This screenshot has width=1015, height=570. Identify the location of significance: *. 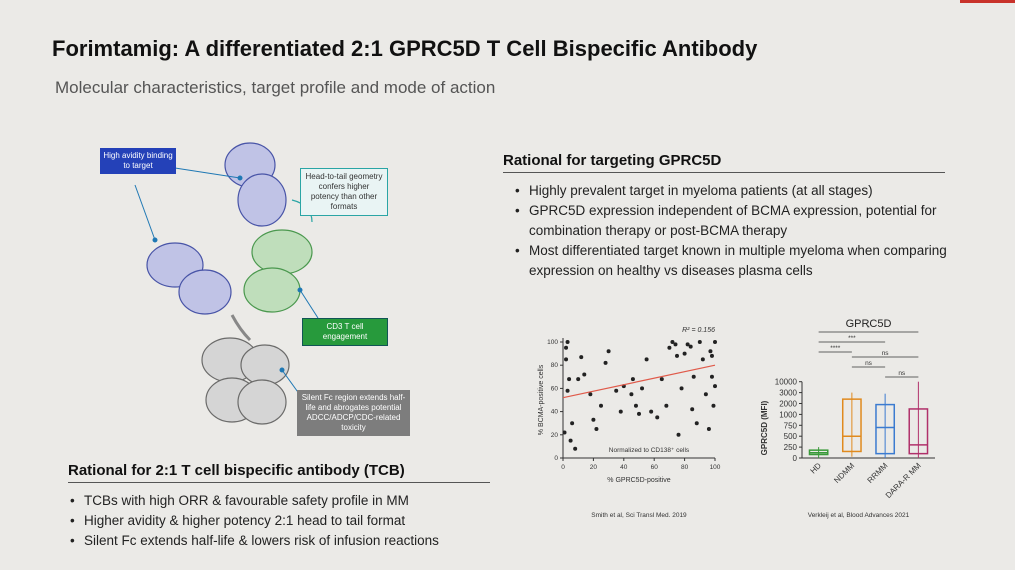
(868, 328).